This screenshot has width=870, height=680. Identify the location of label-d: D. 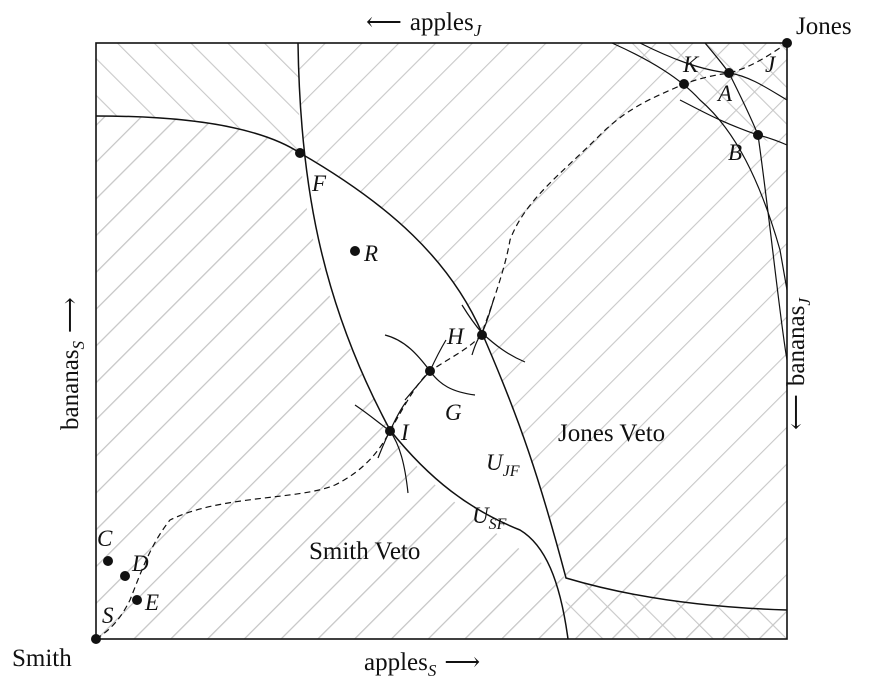
(140, 563).